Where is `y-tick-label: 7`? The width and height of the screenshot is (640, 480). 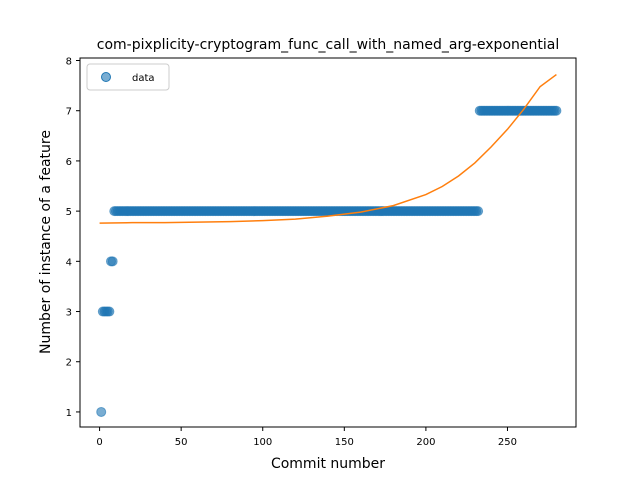 y-tick-label: 7 is located at coordinates (69, 112).